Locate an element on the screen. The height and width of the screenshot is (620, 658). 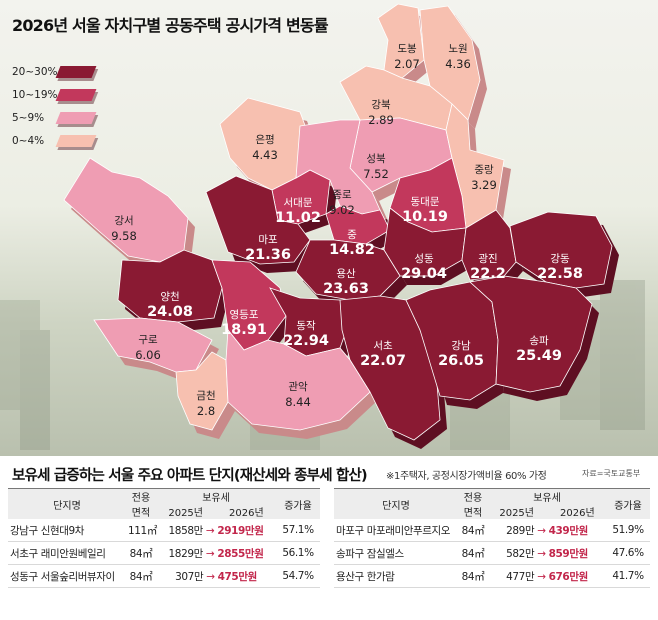
table-row: 성동구 서울숲리버뷰자이 84㎡ 307만 → 475만원 54.7% is located at coordinates (164, 576).